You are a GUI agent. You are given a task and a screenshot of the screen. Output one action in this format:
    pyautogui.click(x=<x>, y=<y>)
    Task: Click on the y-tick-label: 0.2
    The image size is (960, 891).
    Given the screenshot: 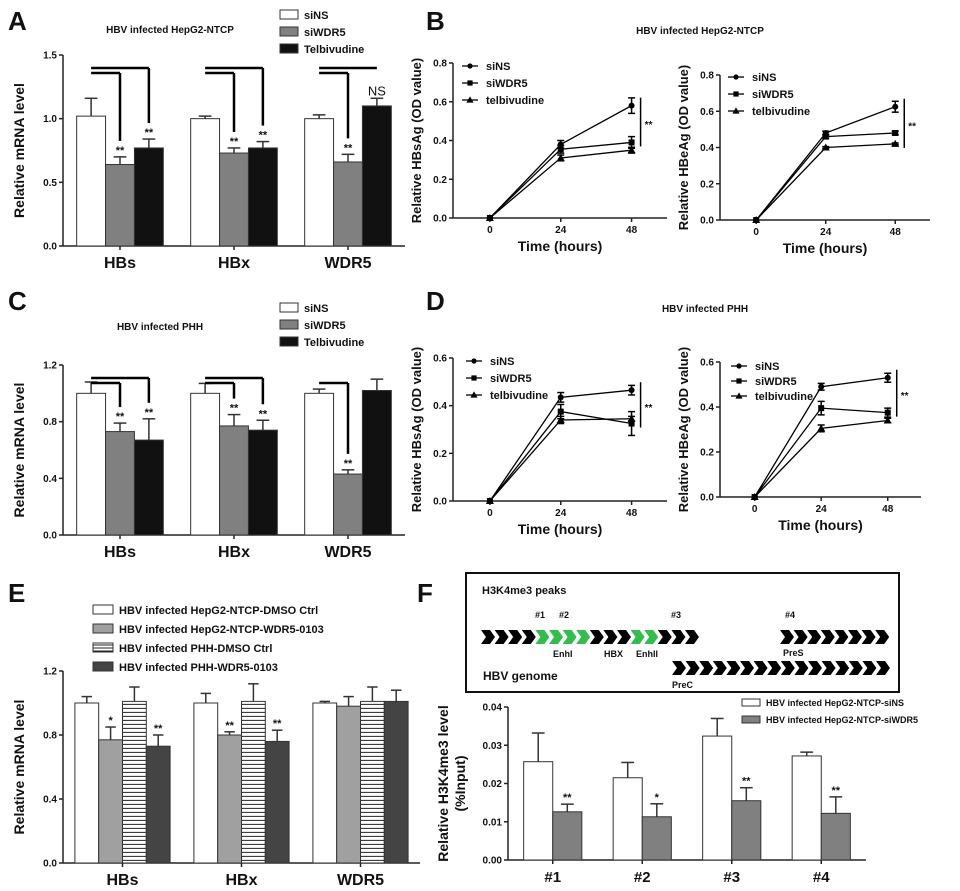 What is the action you would take?
    pyautogui.click(x=440, y=454)
    